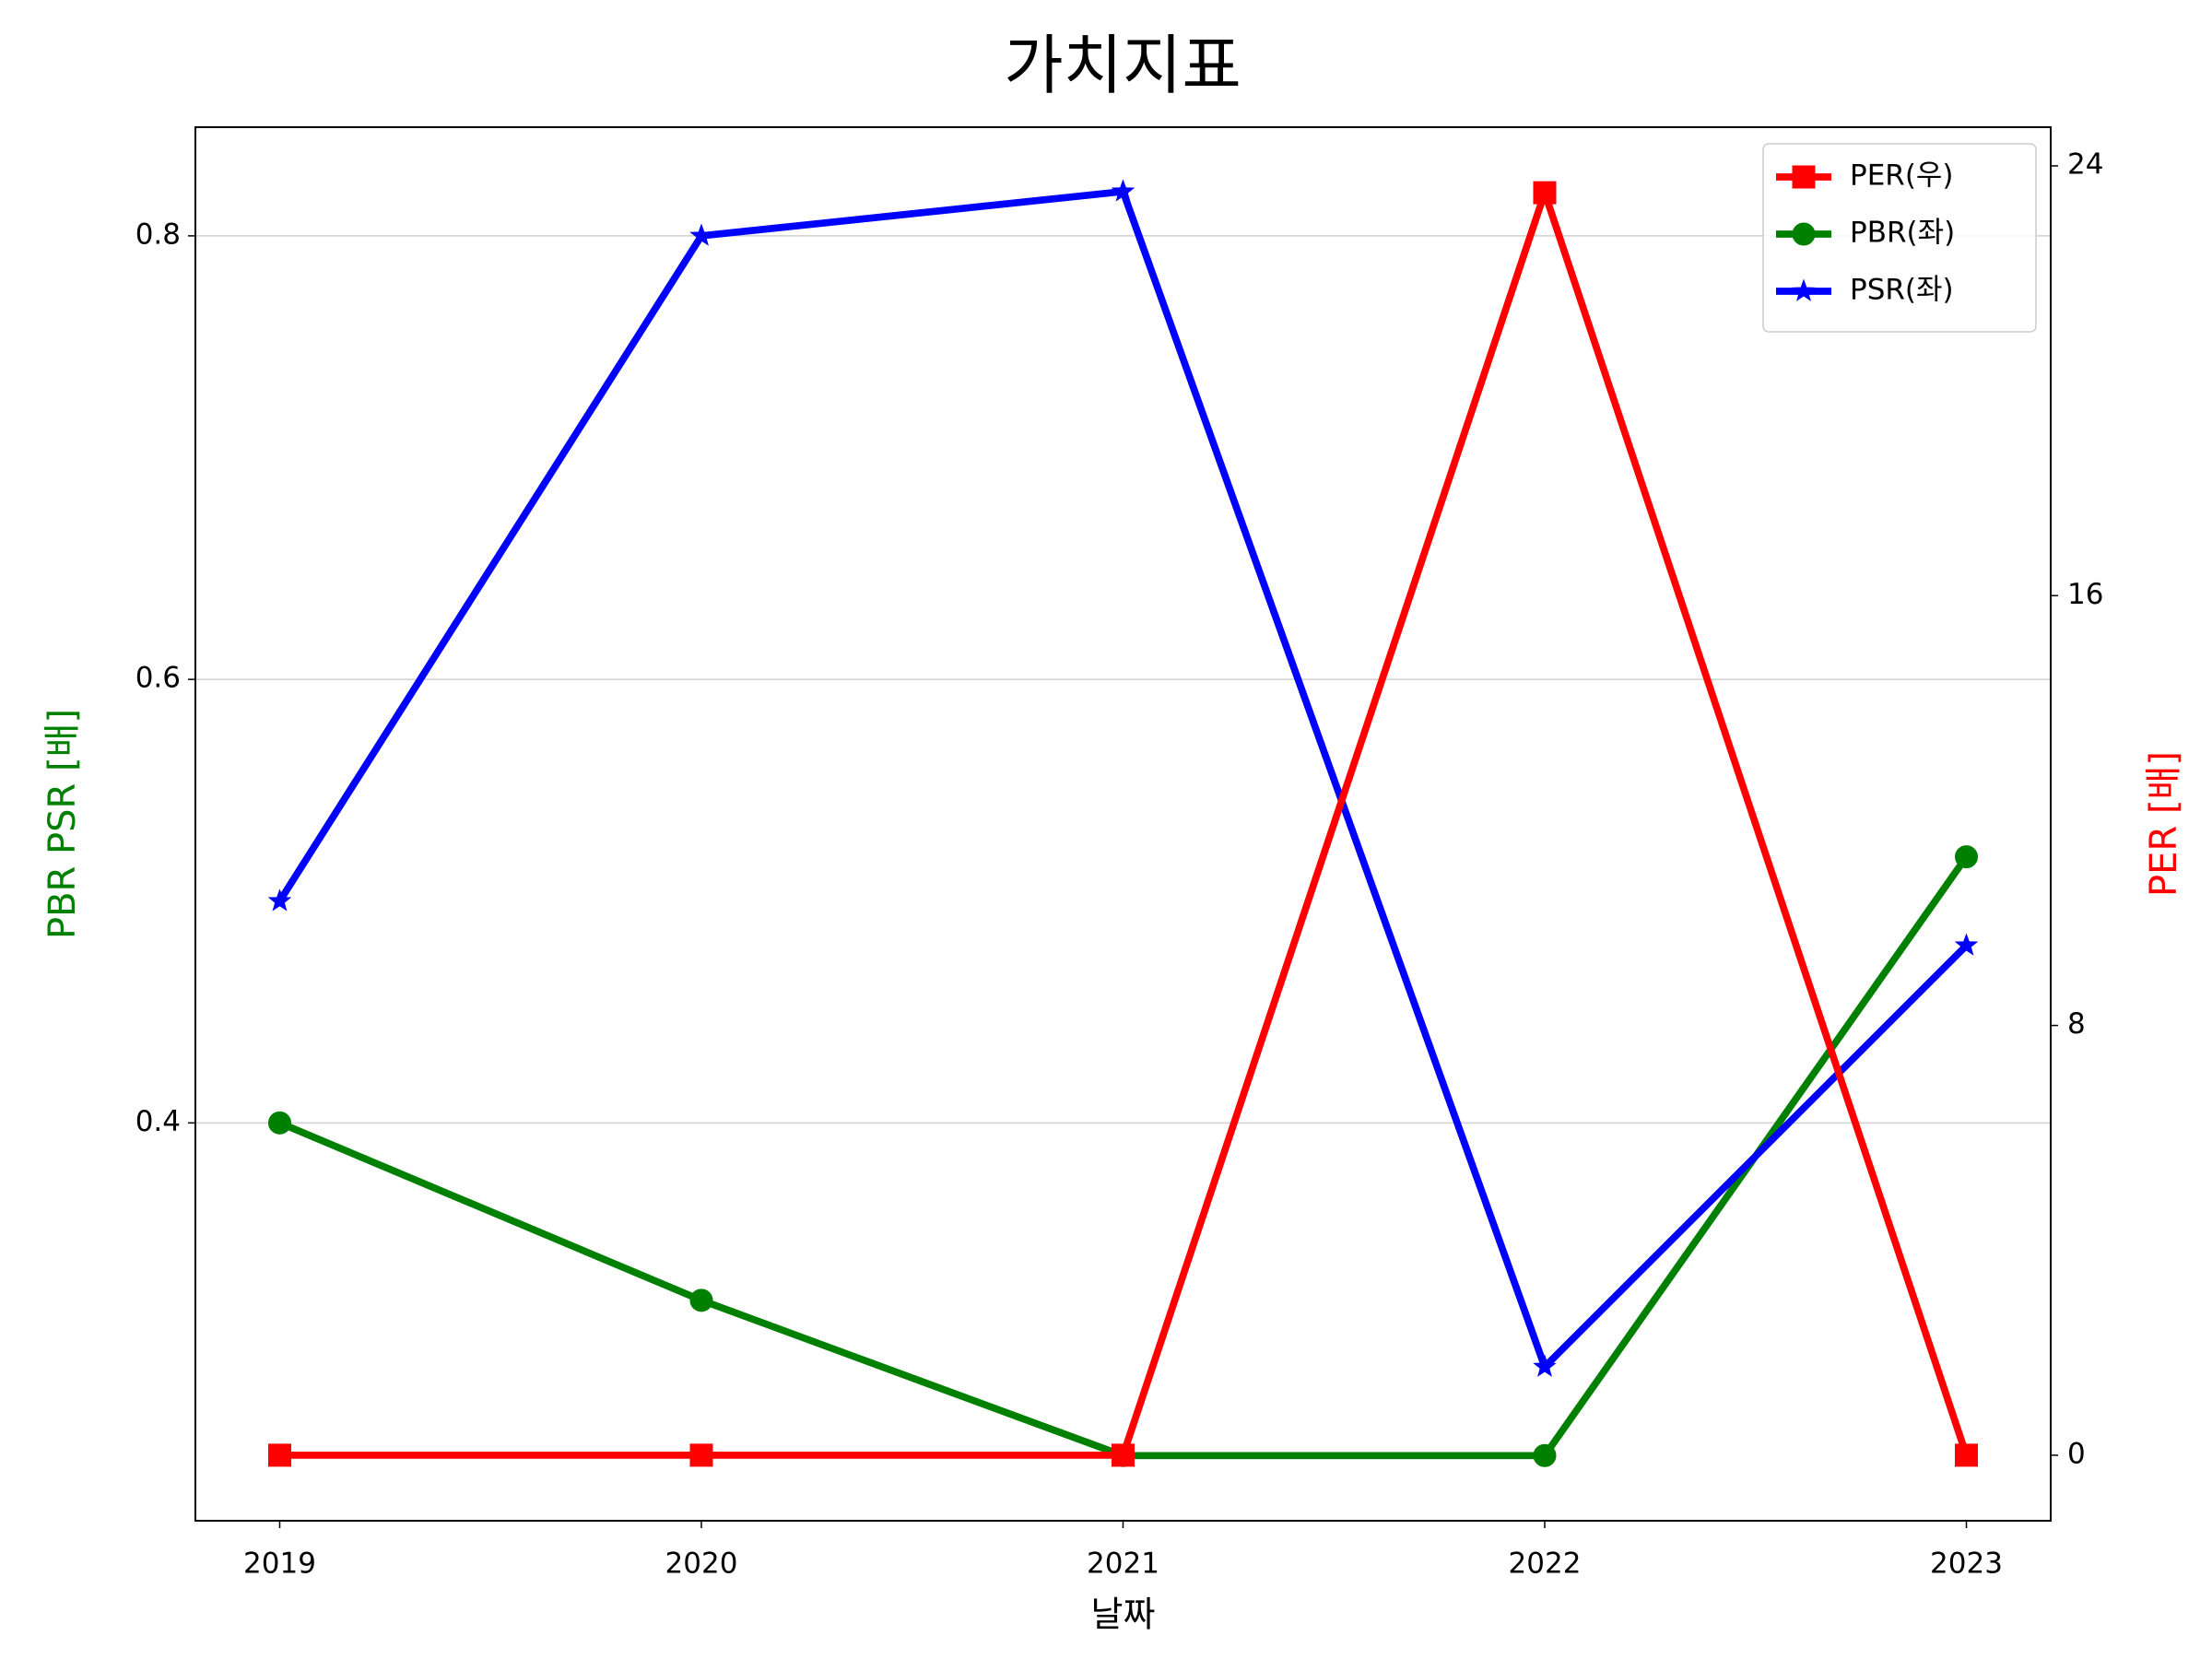 This screenshot has height=1659, width=2212. I want to click on x-tick-label: 2021, so click(1123, 1564).